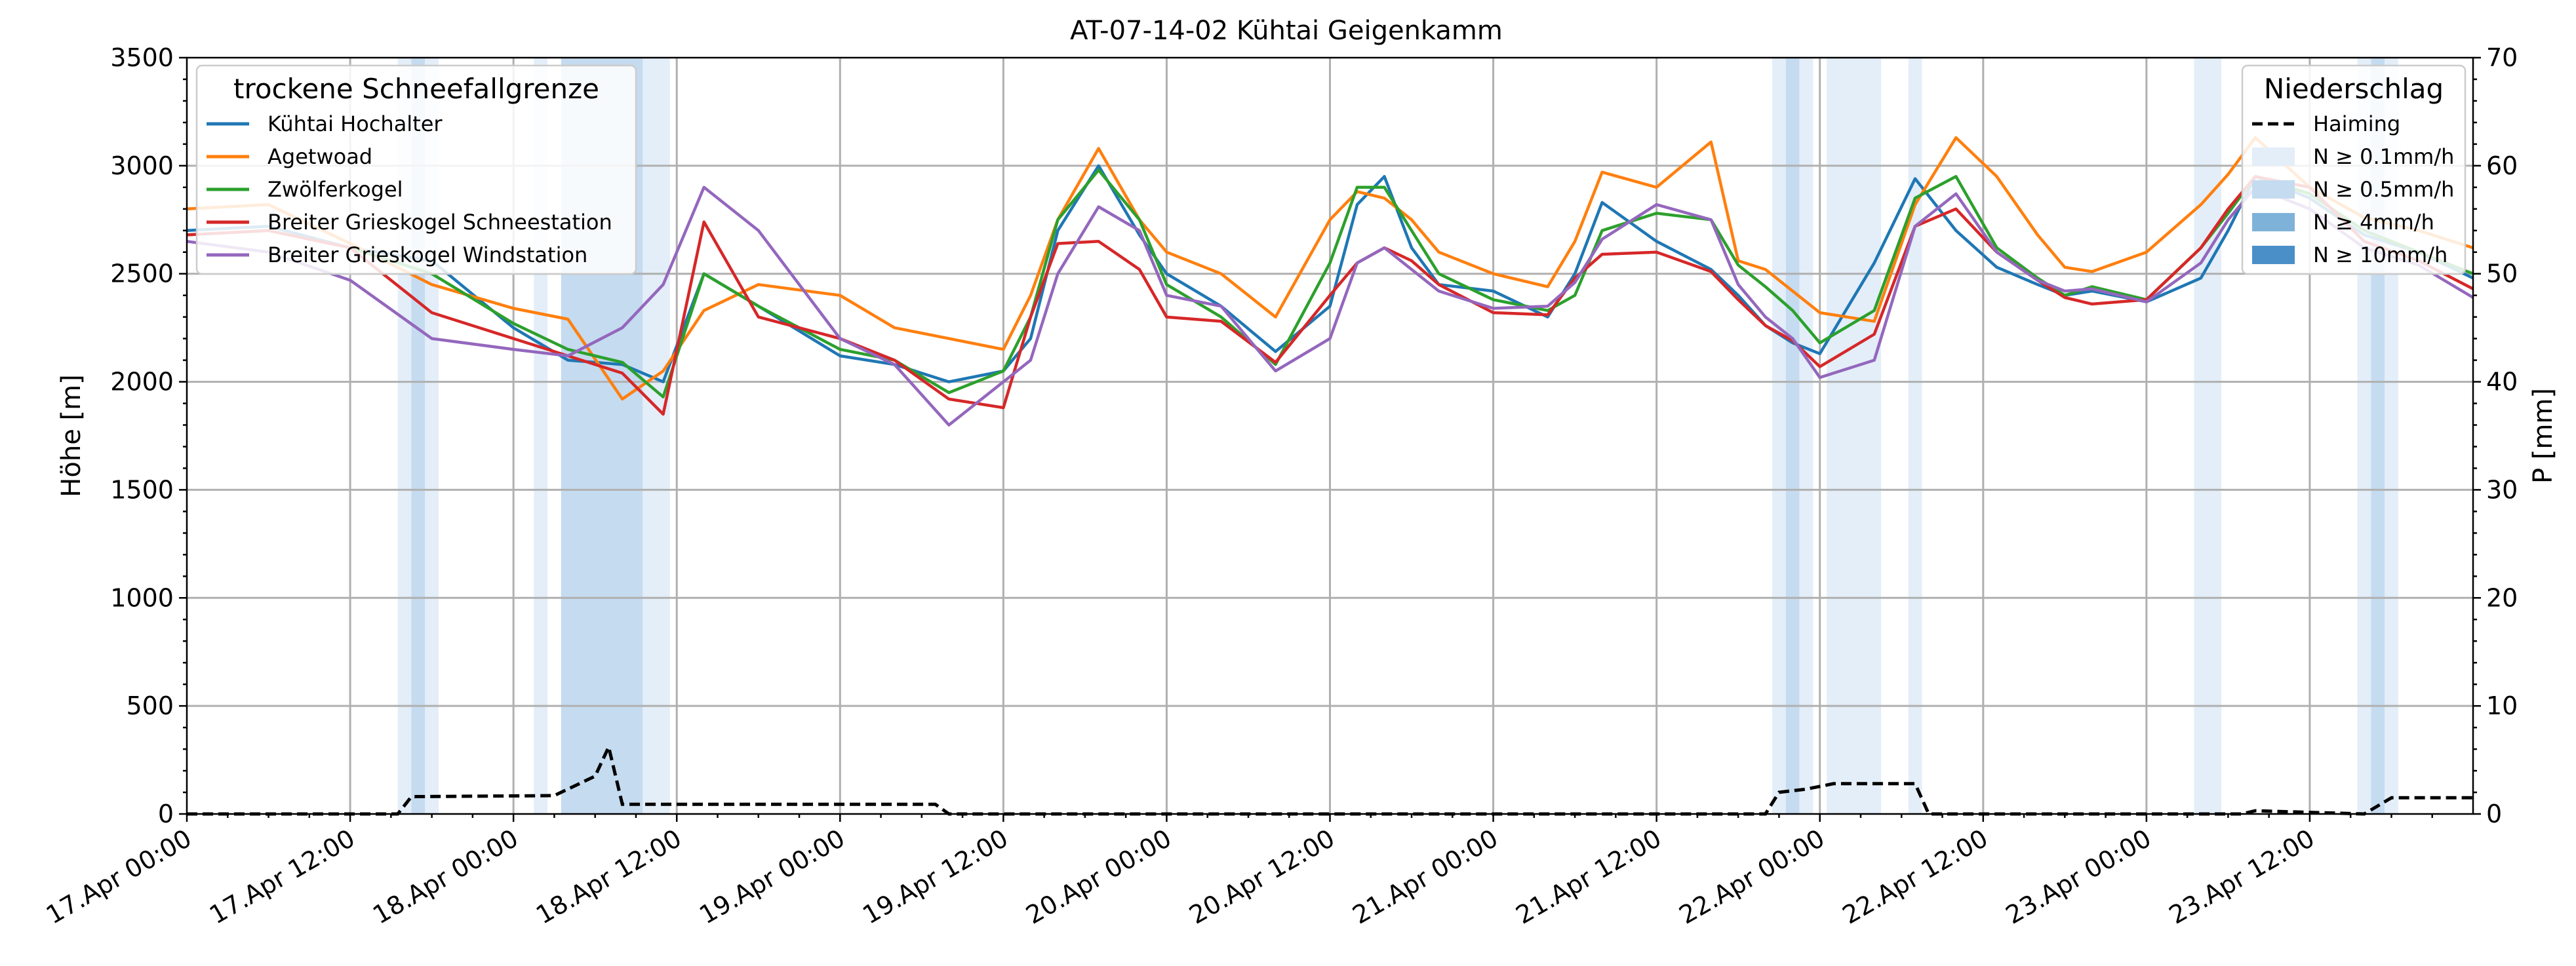  What do you see at coordinates (427, 254) in the screenshot?
I see `legend-snowline-entry: Breiter Grieskogel Windstation` at bounding box center [427, 254].